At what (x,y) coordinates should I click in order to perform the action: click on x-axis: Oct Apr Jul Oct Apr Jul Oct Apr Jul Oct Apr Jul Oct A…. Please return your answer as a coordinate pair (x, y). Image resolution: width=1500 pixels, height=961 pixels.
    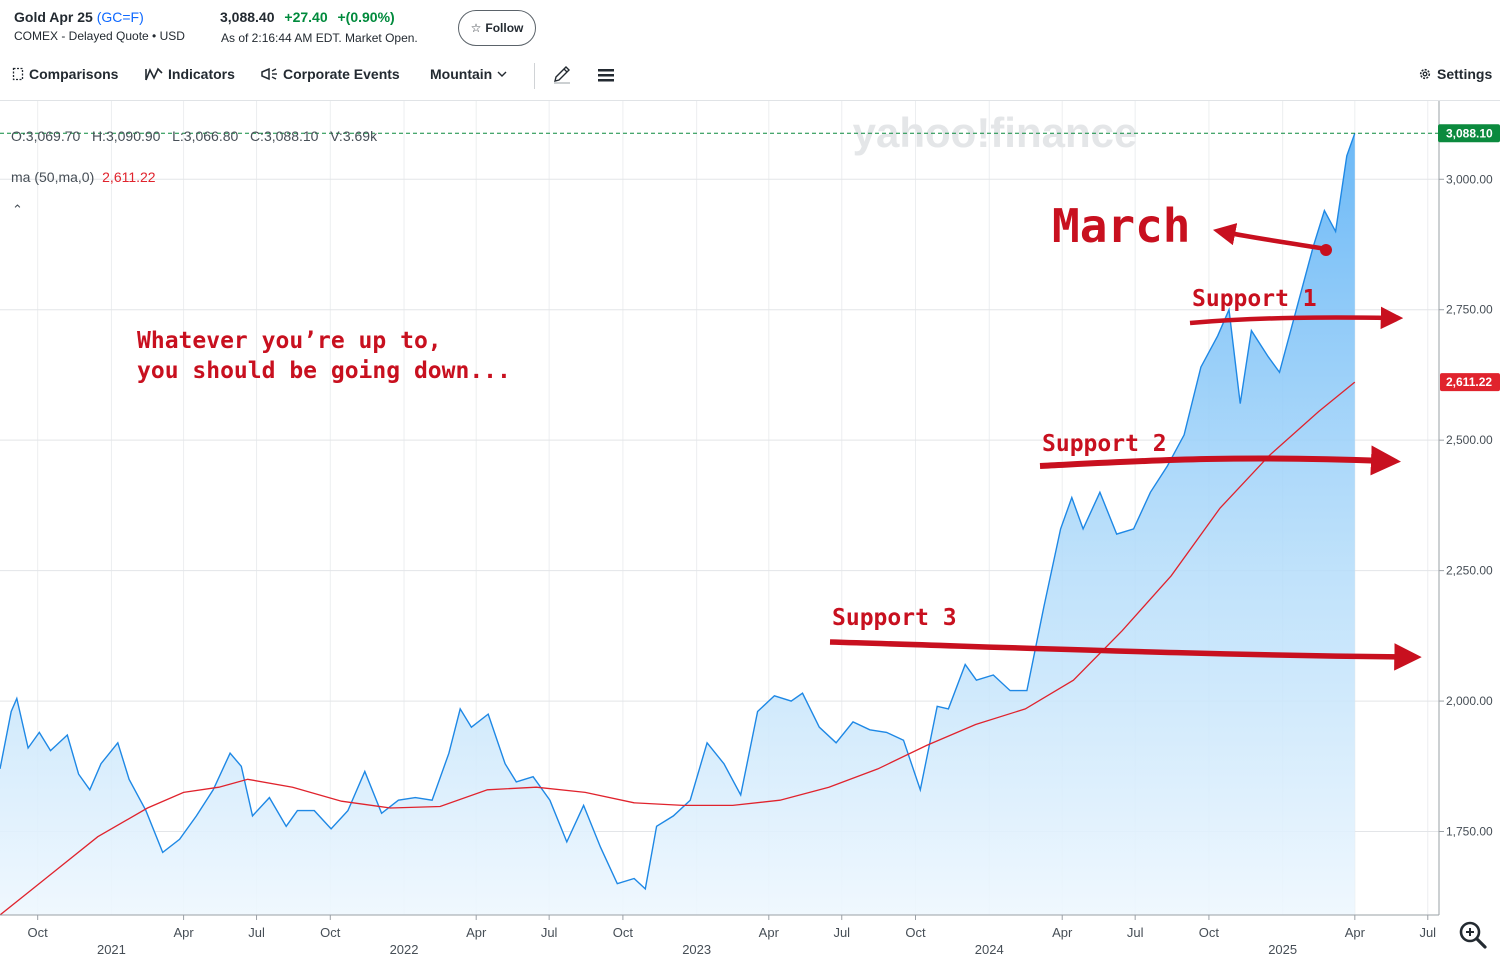
    Looking at the image, I should click on (732, 936).